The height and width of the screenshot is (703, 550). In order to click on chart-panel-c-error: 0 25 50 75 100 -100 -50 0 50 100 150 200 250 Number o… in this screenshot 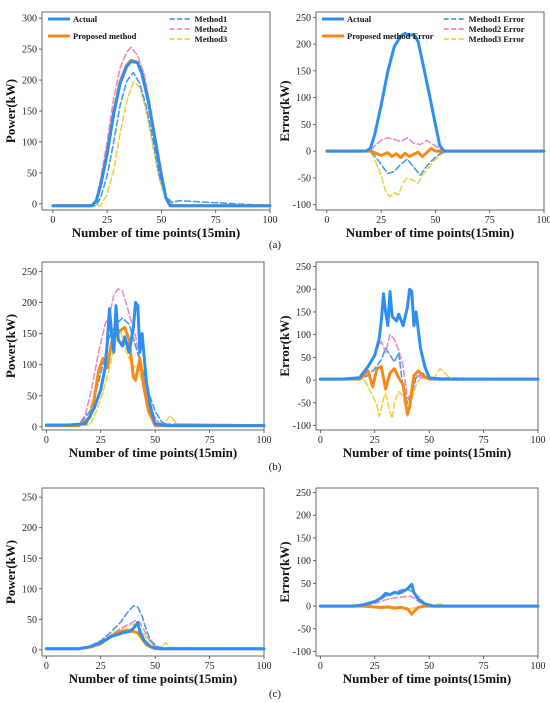, I will do `click(411, 586)`.